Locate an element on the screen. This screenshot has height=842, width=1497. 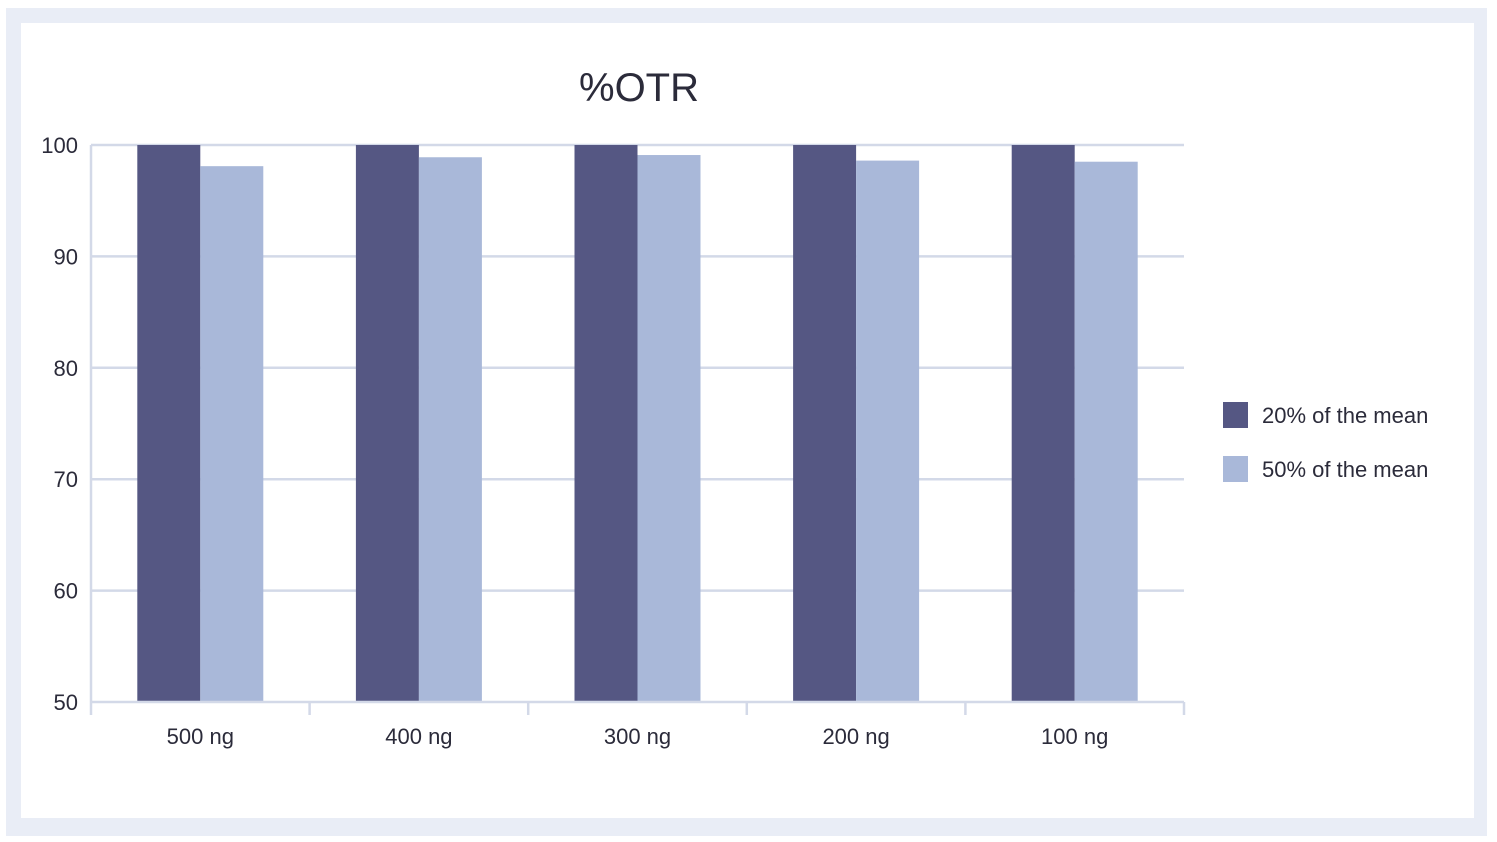
x-tick-label: 300 ng is located at coordinates (637, 736).